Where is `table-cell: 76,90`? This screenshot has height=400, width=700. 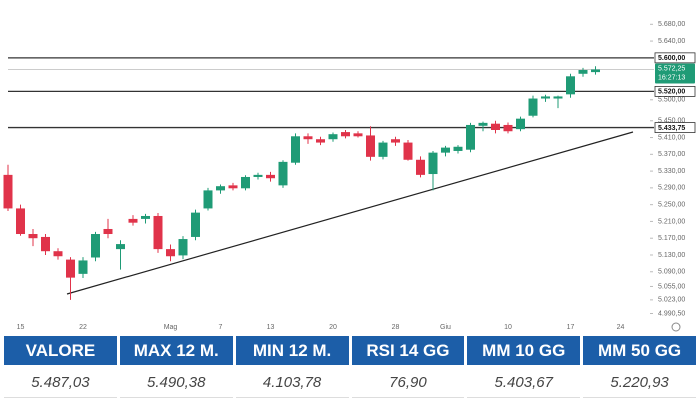
table-cell: 76,90 is located at coordinates (408, 383).